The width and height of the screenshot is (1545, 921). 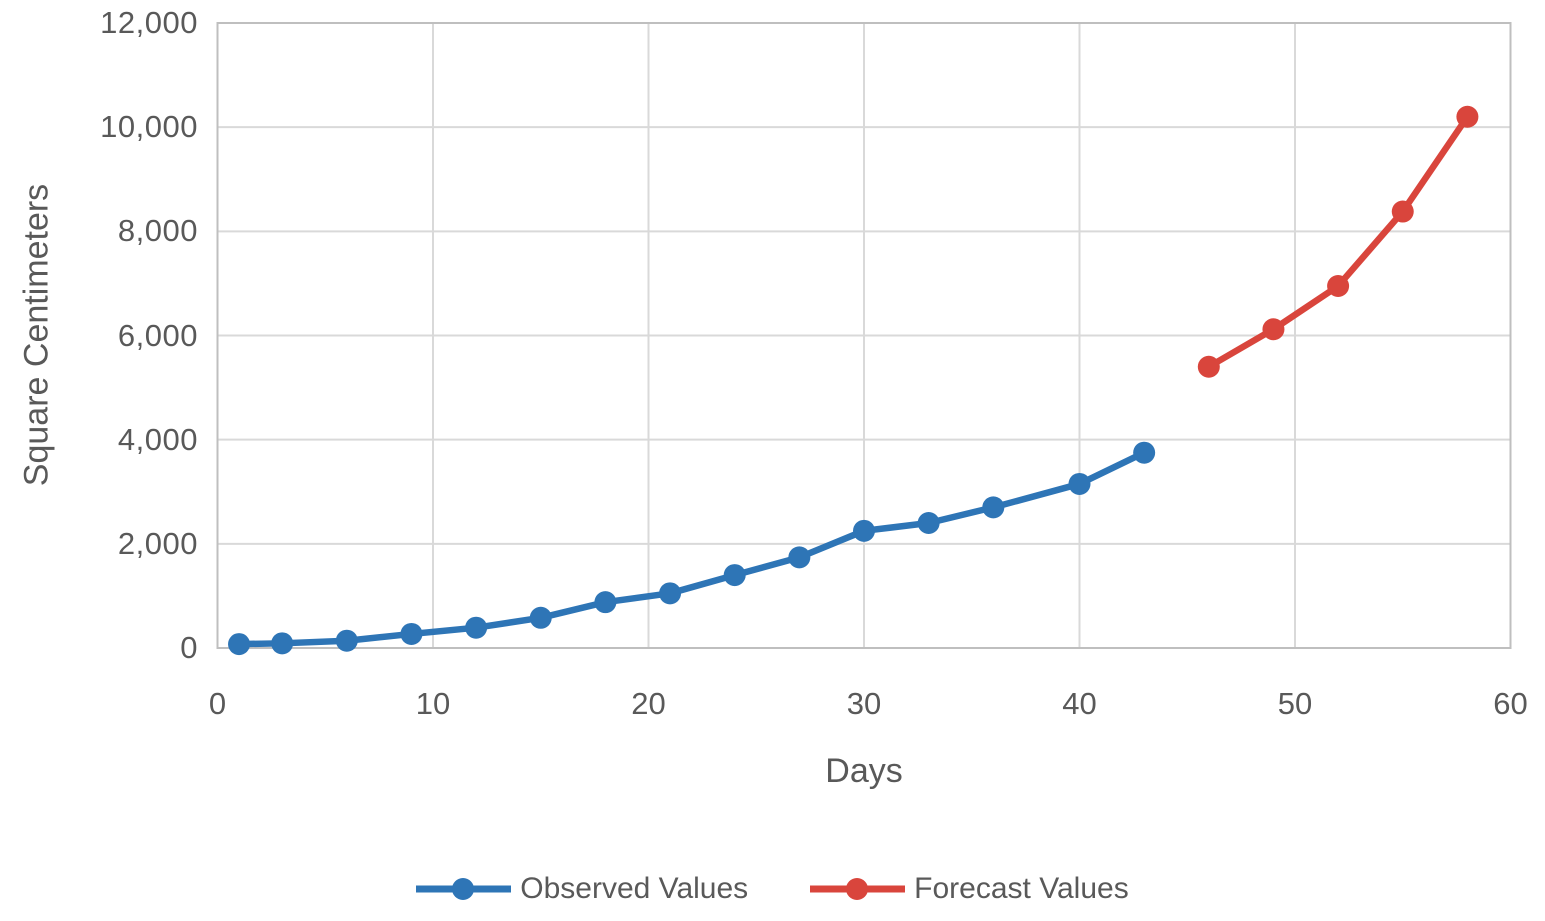 What do you see at coordinates (864, 771) in the screenshot?
I see `x-axis-title: Days` at bounding box center [864, 771].